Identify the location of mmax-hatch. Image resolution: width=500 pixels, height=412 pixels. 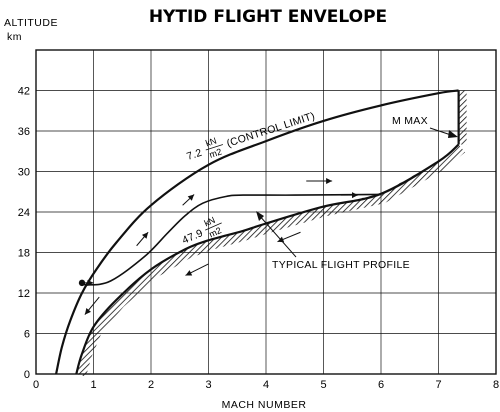
(462, 117).